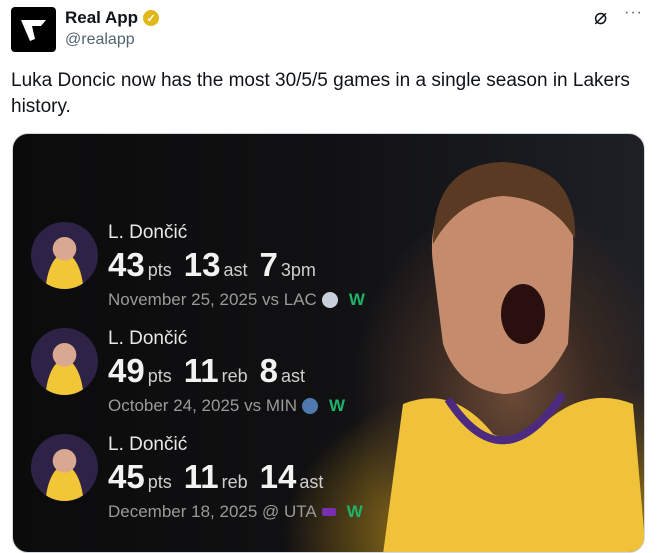  I want to click on game-date-opponent: December 18, 2025 @ UTA, so click(212, 511).